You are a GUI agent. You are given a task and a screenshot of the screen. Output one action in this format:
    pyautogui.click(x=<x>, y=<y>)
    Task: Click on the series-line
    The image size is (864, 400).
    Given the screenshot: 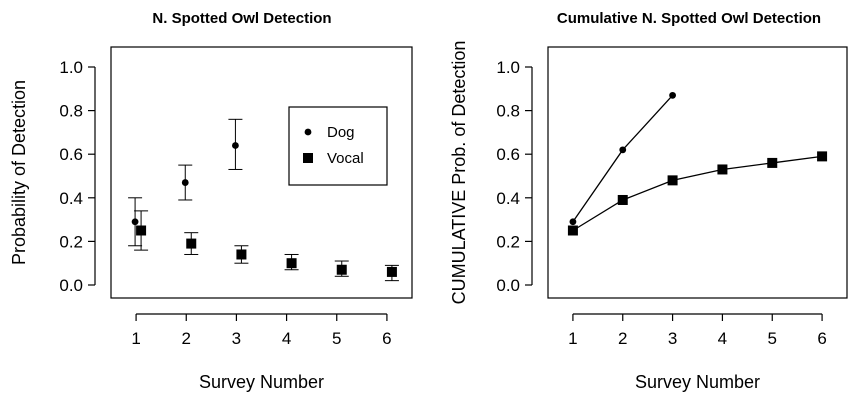 What is the action you would take?
    pyautogui.click(x=697, y=193)
    